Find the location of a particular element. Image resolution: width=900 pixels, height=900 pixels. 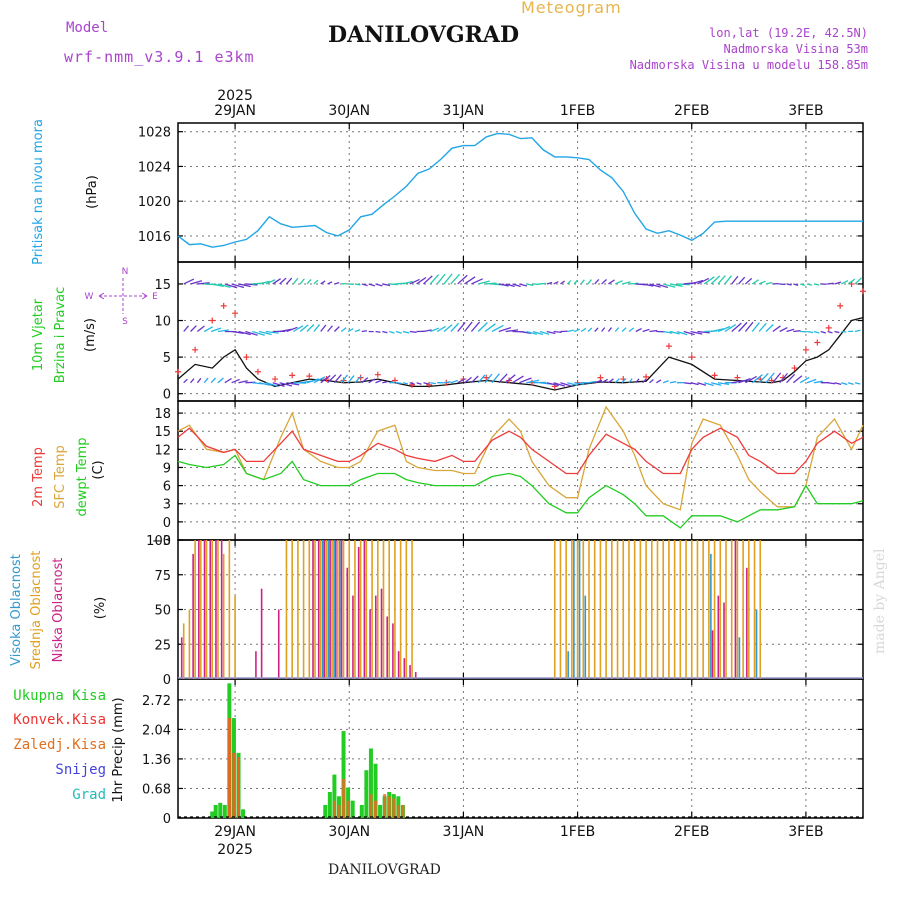

temperature-panel: −3 0 3 6 9 12 15 18 is located at coordinates (508, 474).